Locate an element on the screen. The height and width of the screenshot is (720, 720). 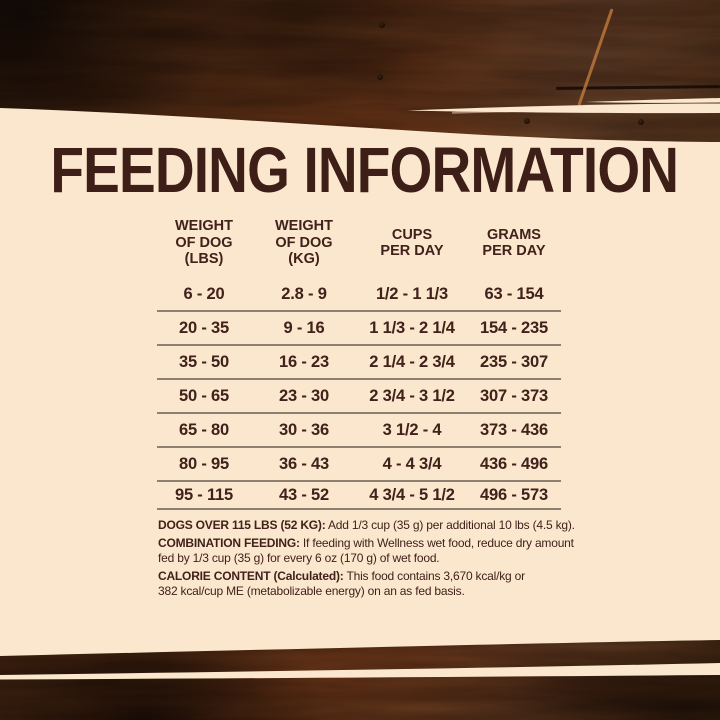
cell-weight-lbs: 95 - 115 is located at coordinates (204, 494).